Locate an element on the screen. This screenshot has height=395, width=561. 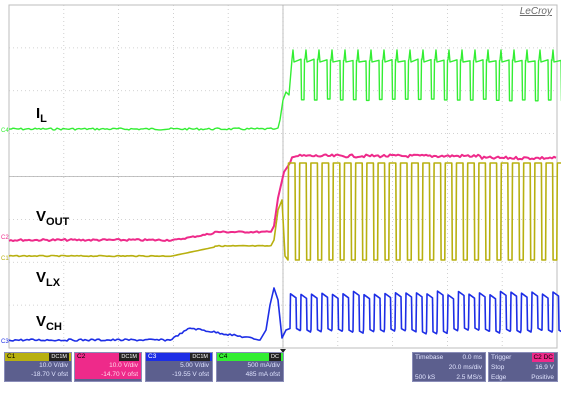
trigger-level: 16.9 V is located at coordinates (544, 367).